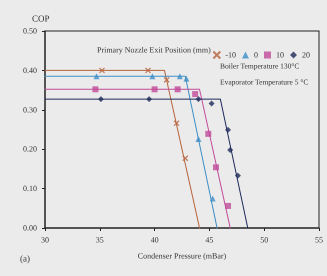 This screenshot has height=276, width=327. Describe the element at coordinates (100, 240) in the screenshot. I see `x-tick-label: 35` at that location.